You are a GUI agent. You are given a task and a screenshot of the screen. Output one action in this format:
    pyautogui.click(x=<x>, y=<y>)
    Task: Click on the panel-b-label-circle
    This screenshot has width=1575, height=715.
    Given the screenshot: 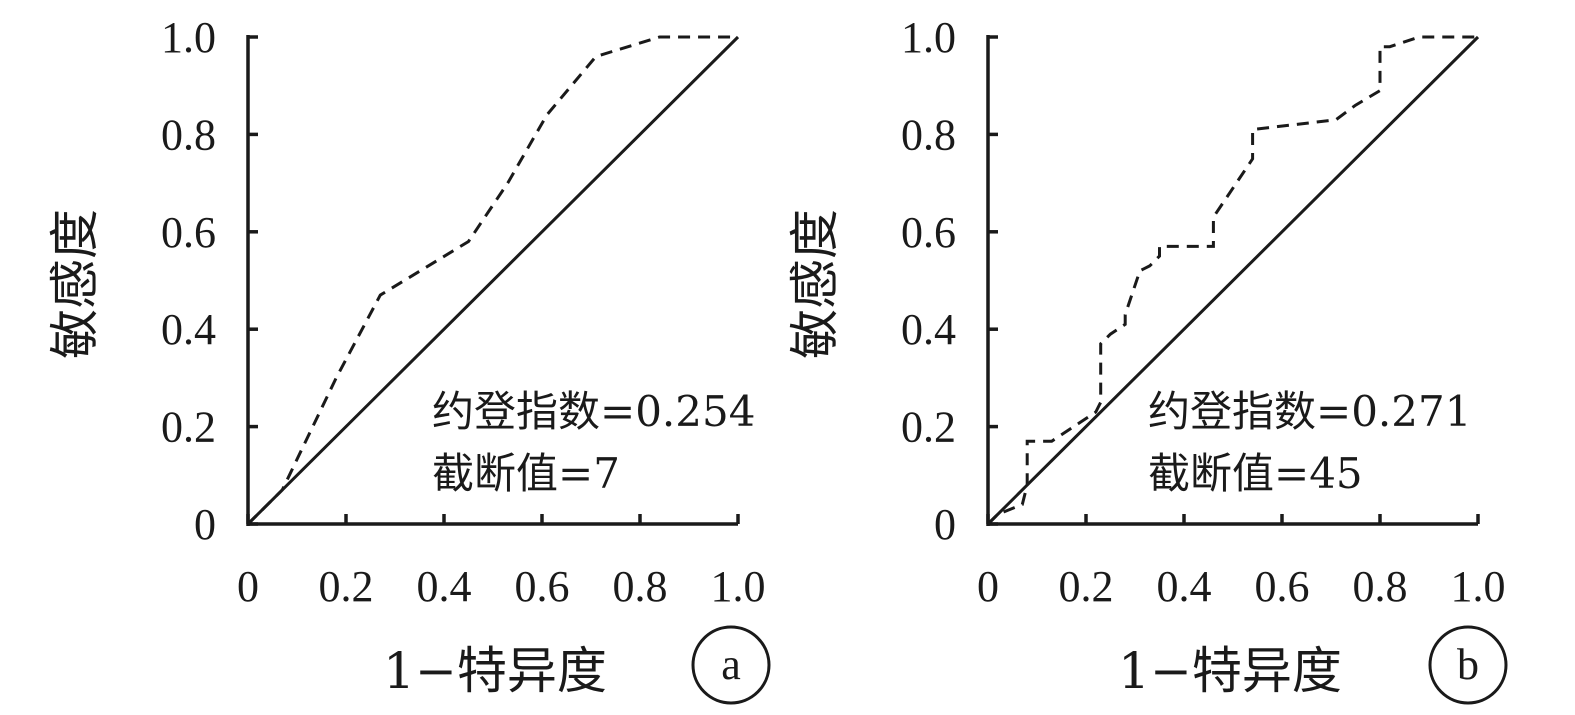 What is the action you would take?
    pyautogui.click(x=1468, y=665)
    